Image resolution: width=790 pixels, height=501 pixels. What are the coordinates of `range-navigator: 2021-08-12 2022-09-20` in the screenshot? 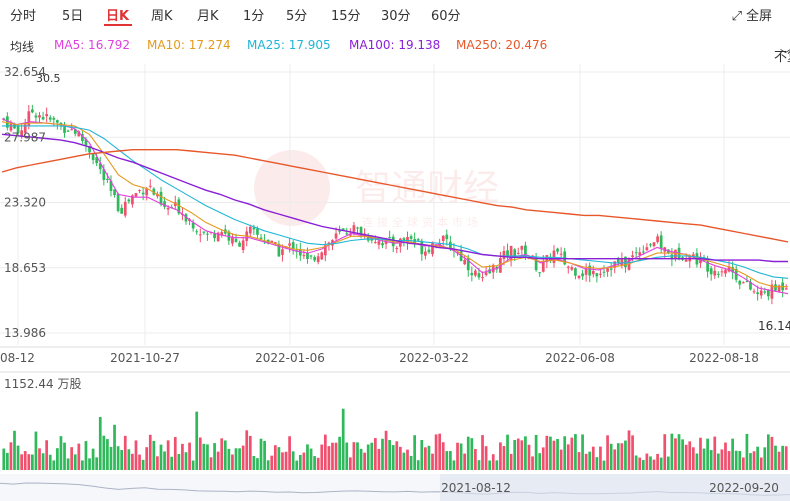 It's located at (395, 487).